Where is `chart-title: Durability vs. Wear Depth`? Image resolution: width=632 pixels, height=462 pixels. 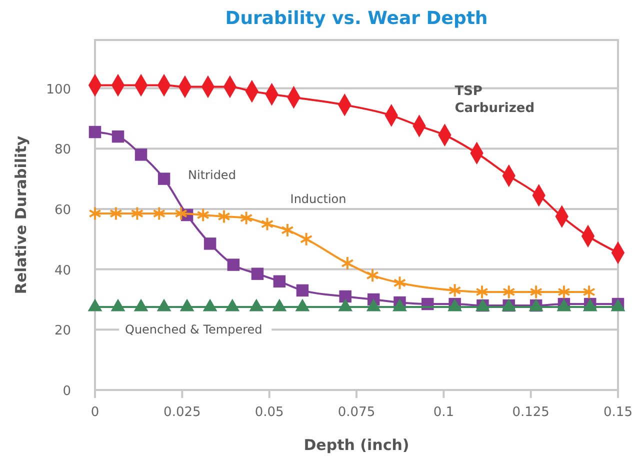
chart-title: Durability vs. Wear Depth is located at coordinates (356, 18).